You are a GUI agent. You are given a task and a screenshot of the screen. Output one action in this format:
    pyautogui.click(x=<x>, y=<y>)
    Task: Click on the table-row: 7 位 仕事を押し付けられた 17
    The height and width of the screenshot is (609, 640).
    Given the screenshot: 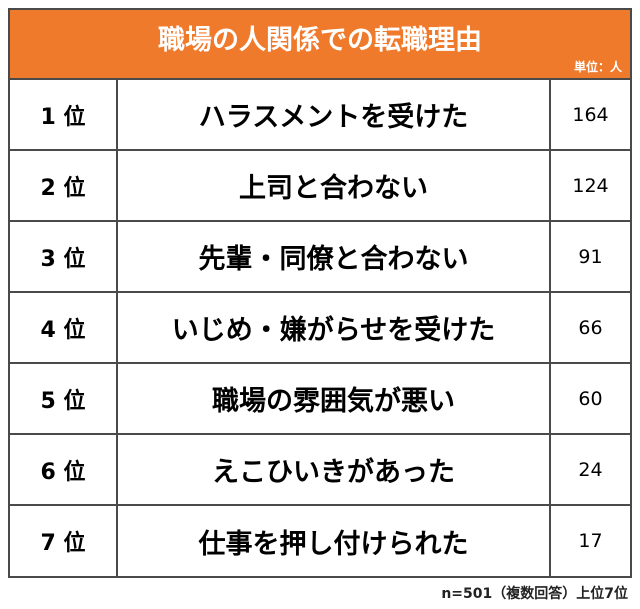 What is the action you would take?
    pyautogui.click(x=320, y=540)
    